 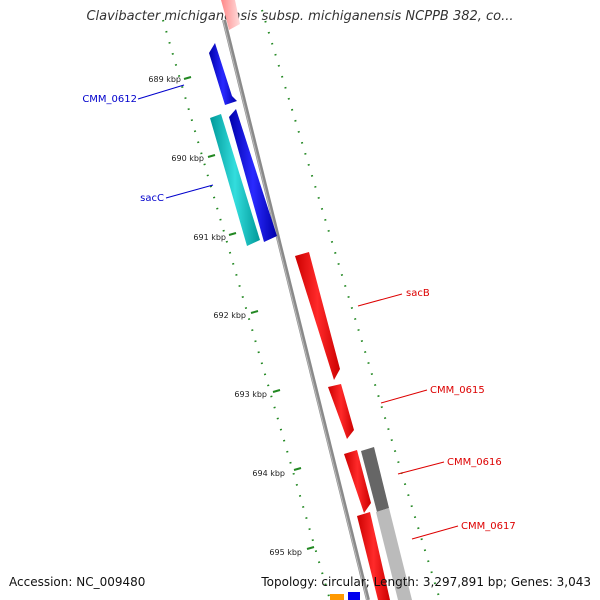 I want to click on gene-label-sacB: sacB, so click(x=418, y=293).